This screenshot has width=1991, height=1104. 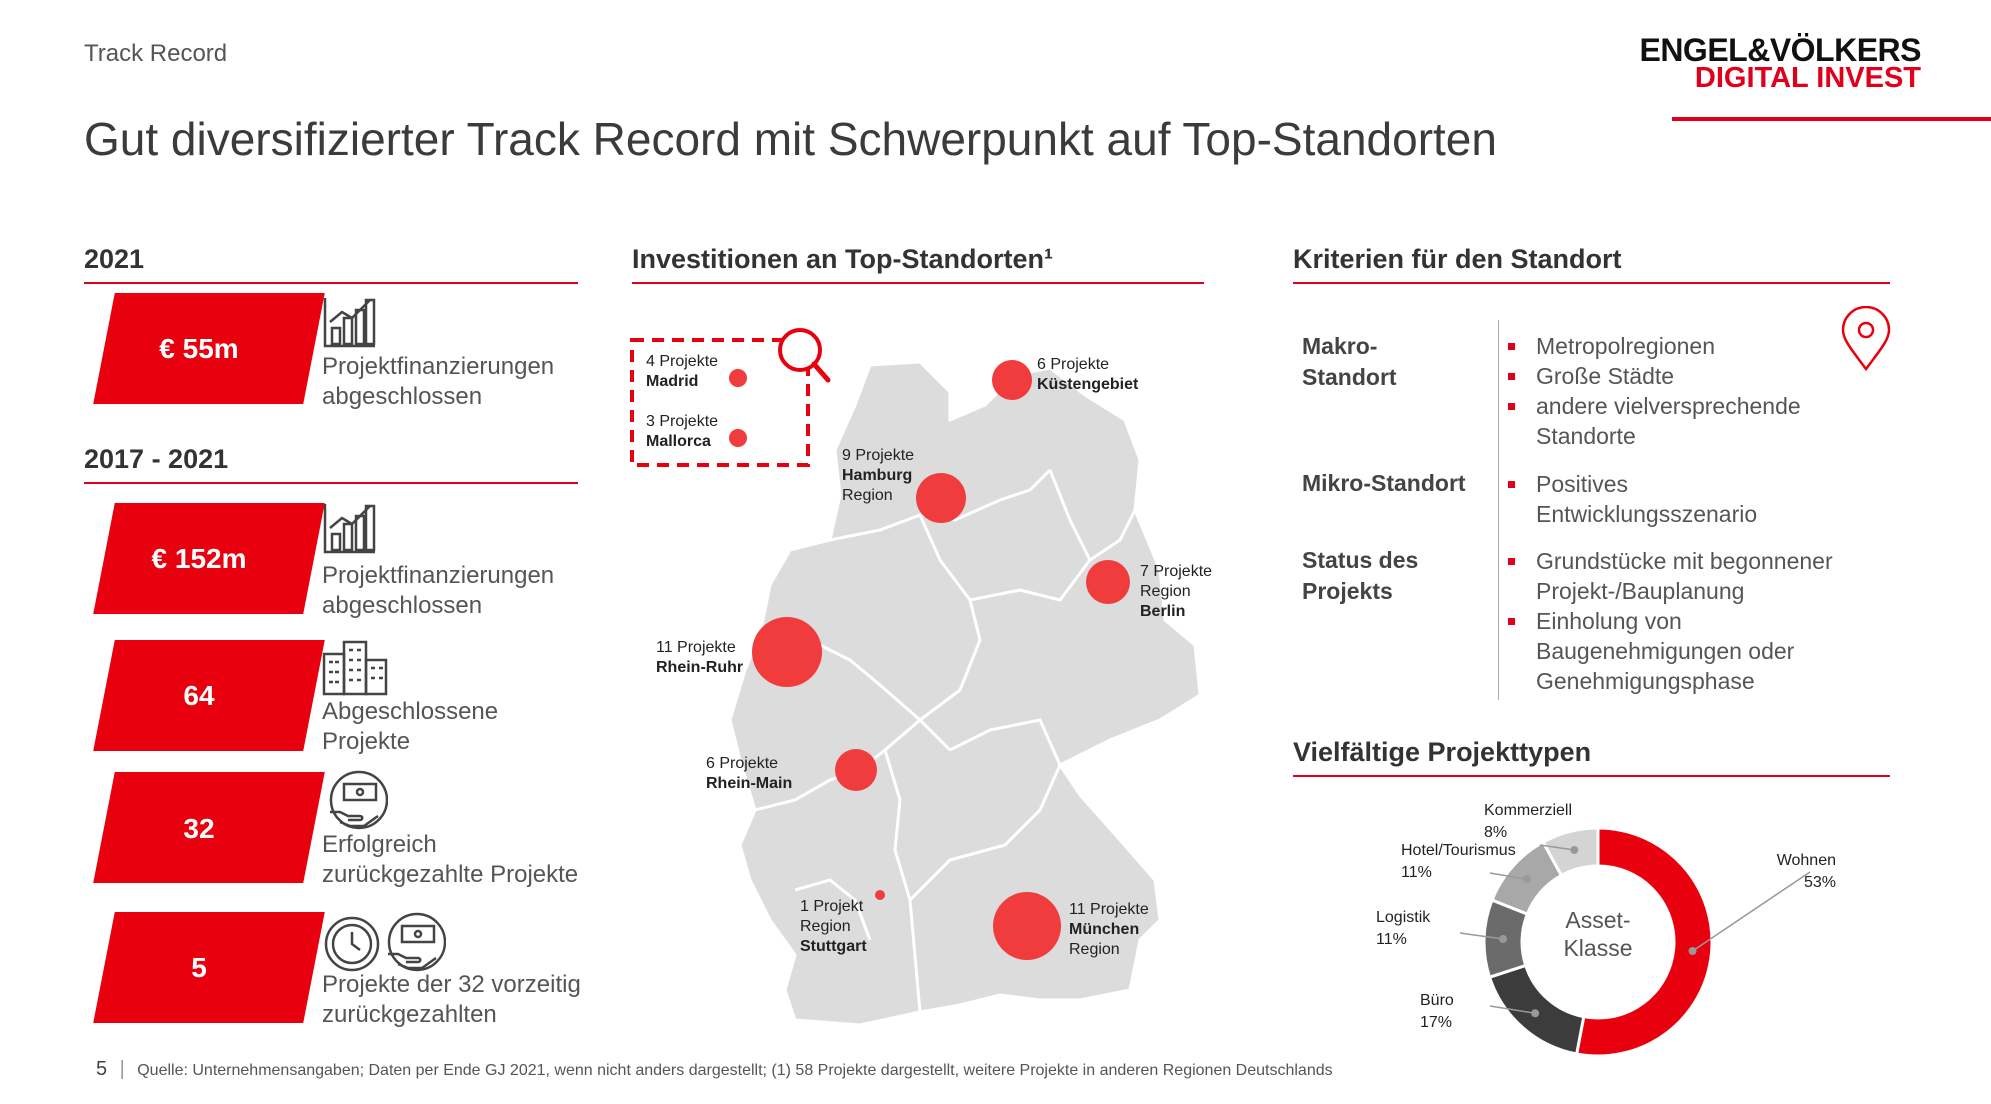 I want to click on criteria-bullets-mikro: Positives Entwicklungsszenario, so click(x=1631, y=499).